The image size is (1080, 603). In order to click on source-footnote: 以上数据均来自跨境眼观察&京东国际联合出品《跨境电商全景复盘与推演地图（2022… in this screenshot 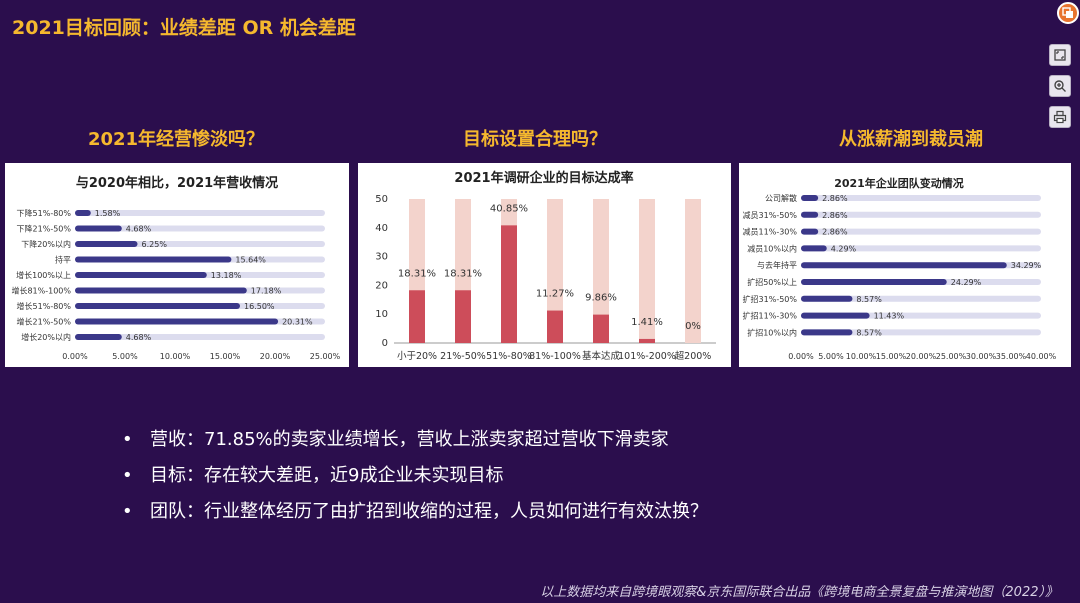, I will do `click(799, 592)`.